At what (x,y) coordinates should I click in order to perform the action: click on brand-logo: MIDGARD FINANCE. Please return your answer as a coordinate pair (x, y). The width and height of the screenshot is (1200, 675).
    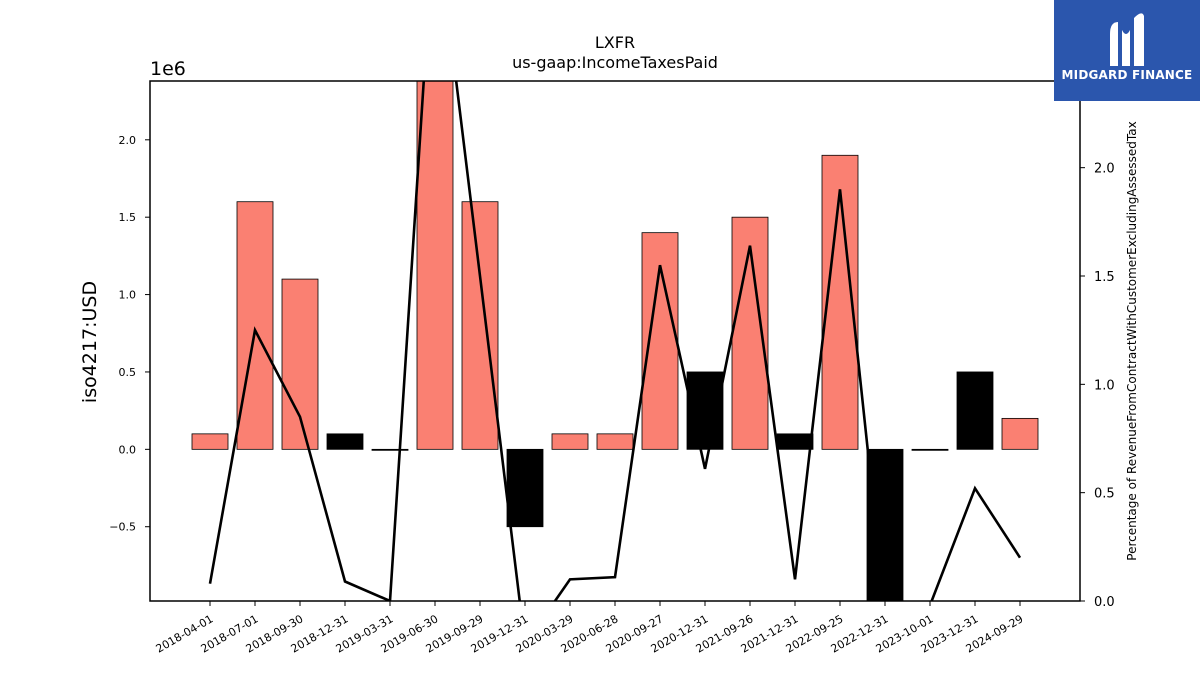
    Looking at the image, I should click on (1127, 50).